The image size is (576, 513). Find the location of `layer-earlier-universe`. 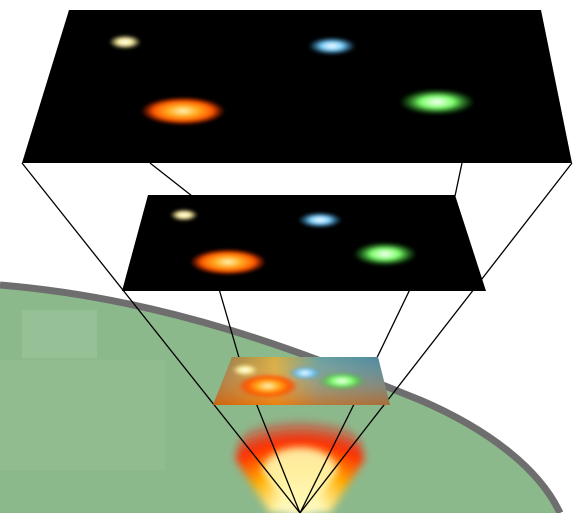

layer-earlier-universe is located at coordinates (304, 243).